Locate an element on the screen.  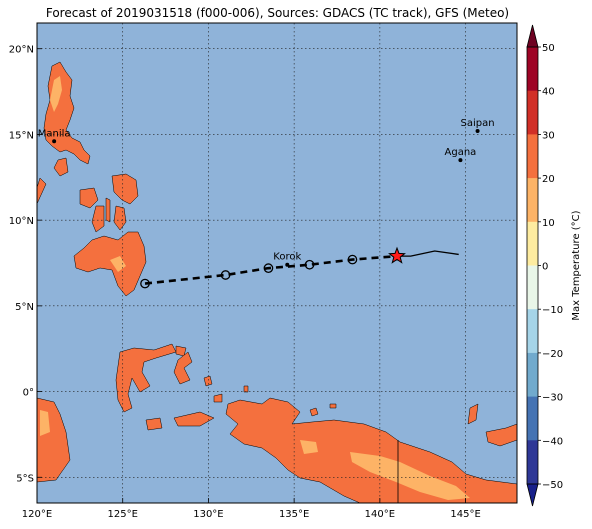
y-tick-label: 10°N is located at coordinates (21, 221).